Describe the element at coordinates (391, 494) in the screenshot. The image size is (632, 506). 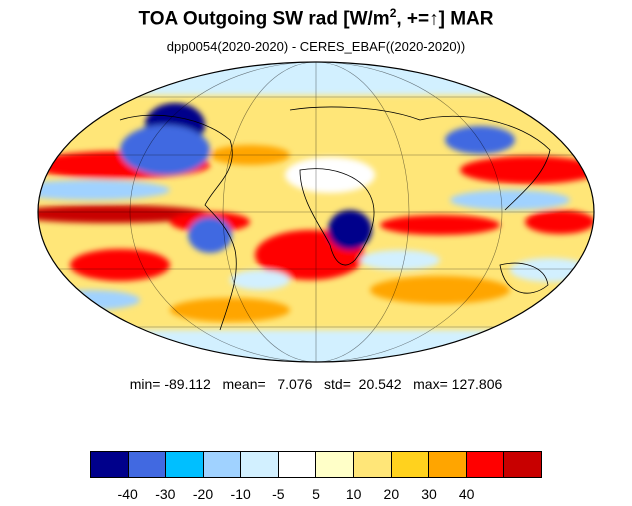
I see `colorbar-tick-label: 20` at that location.